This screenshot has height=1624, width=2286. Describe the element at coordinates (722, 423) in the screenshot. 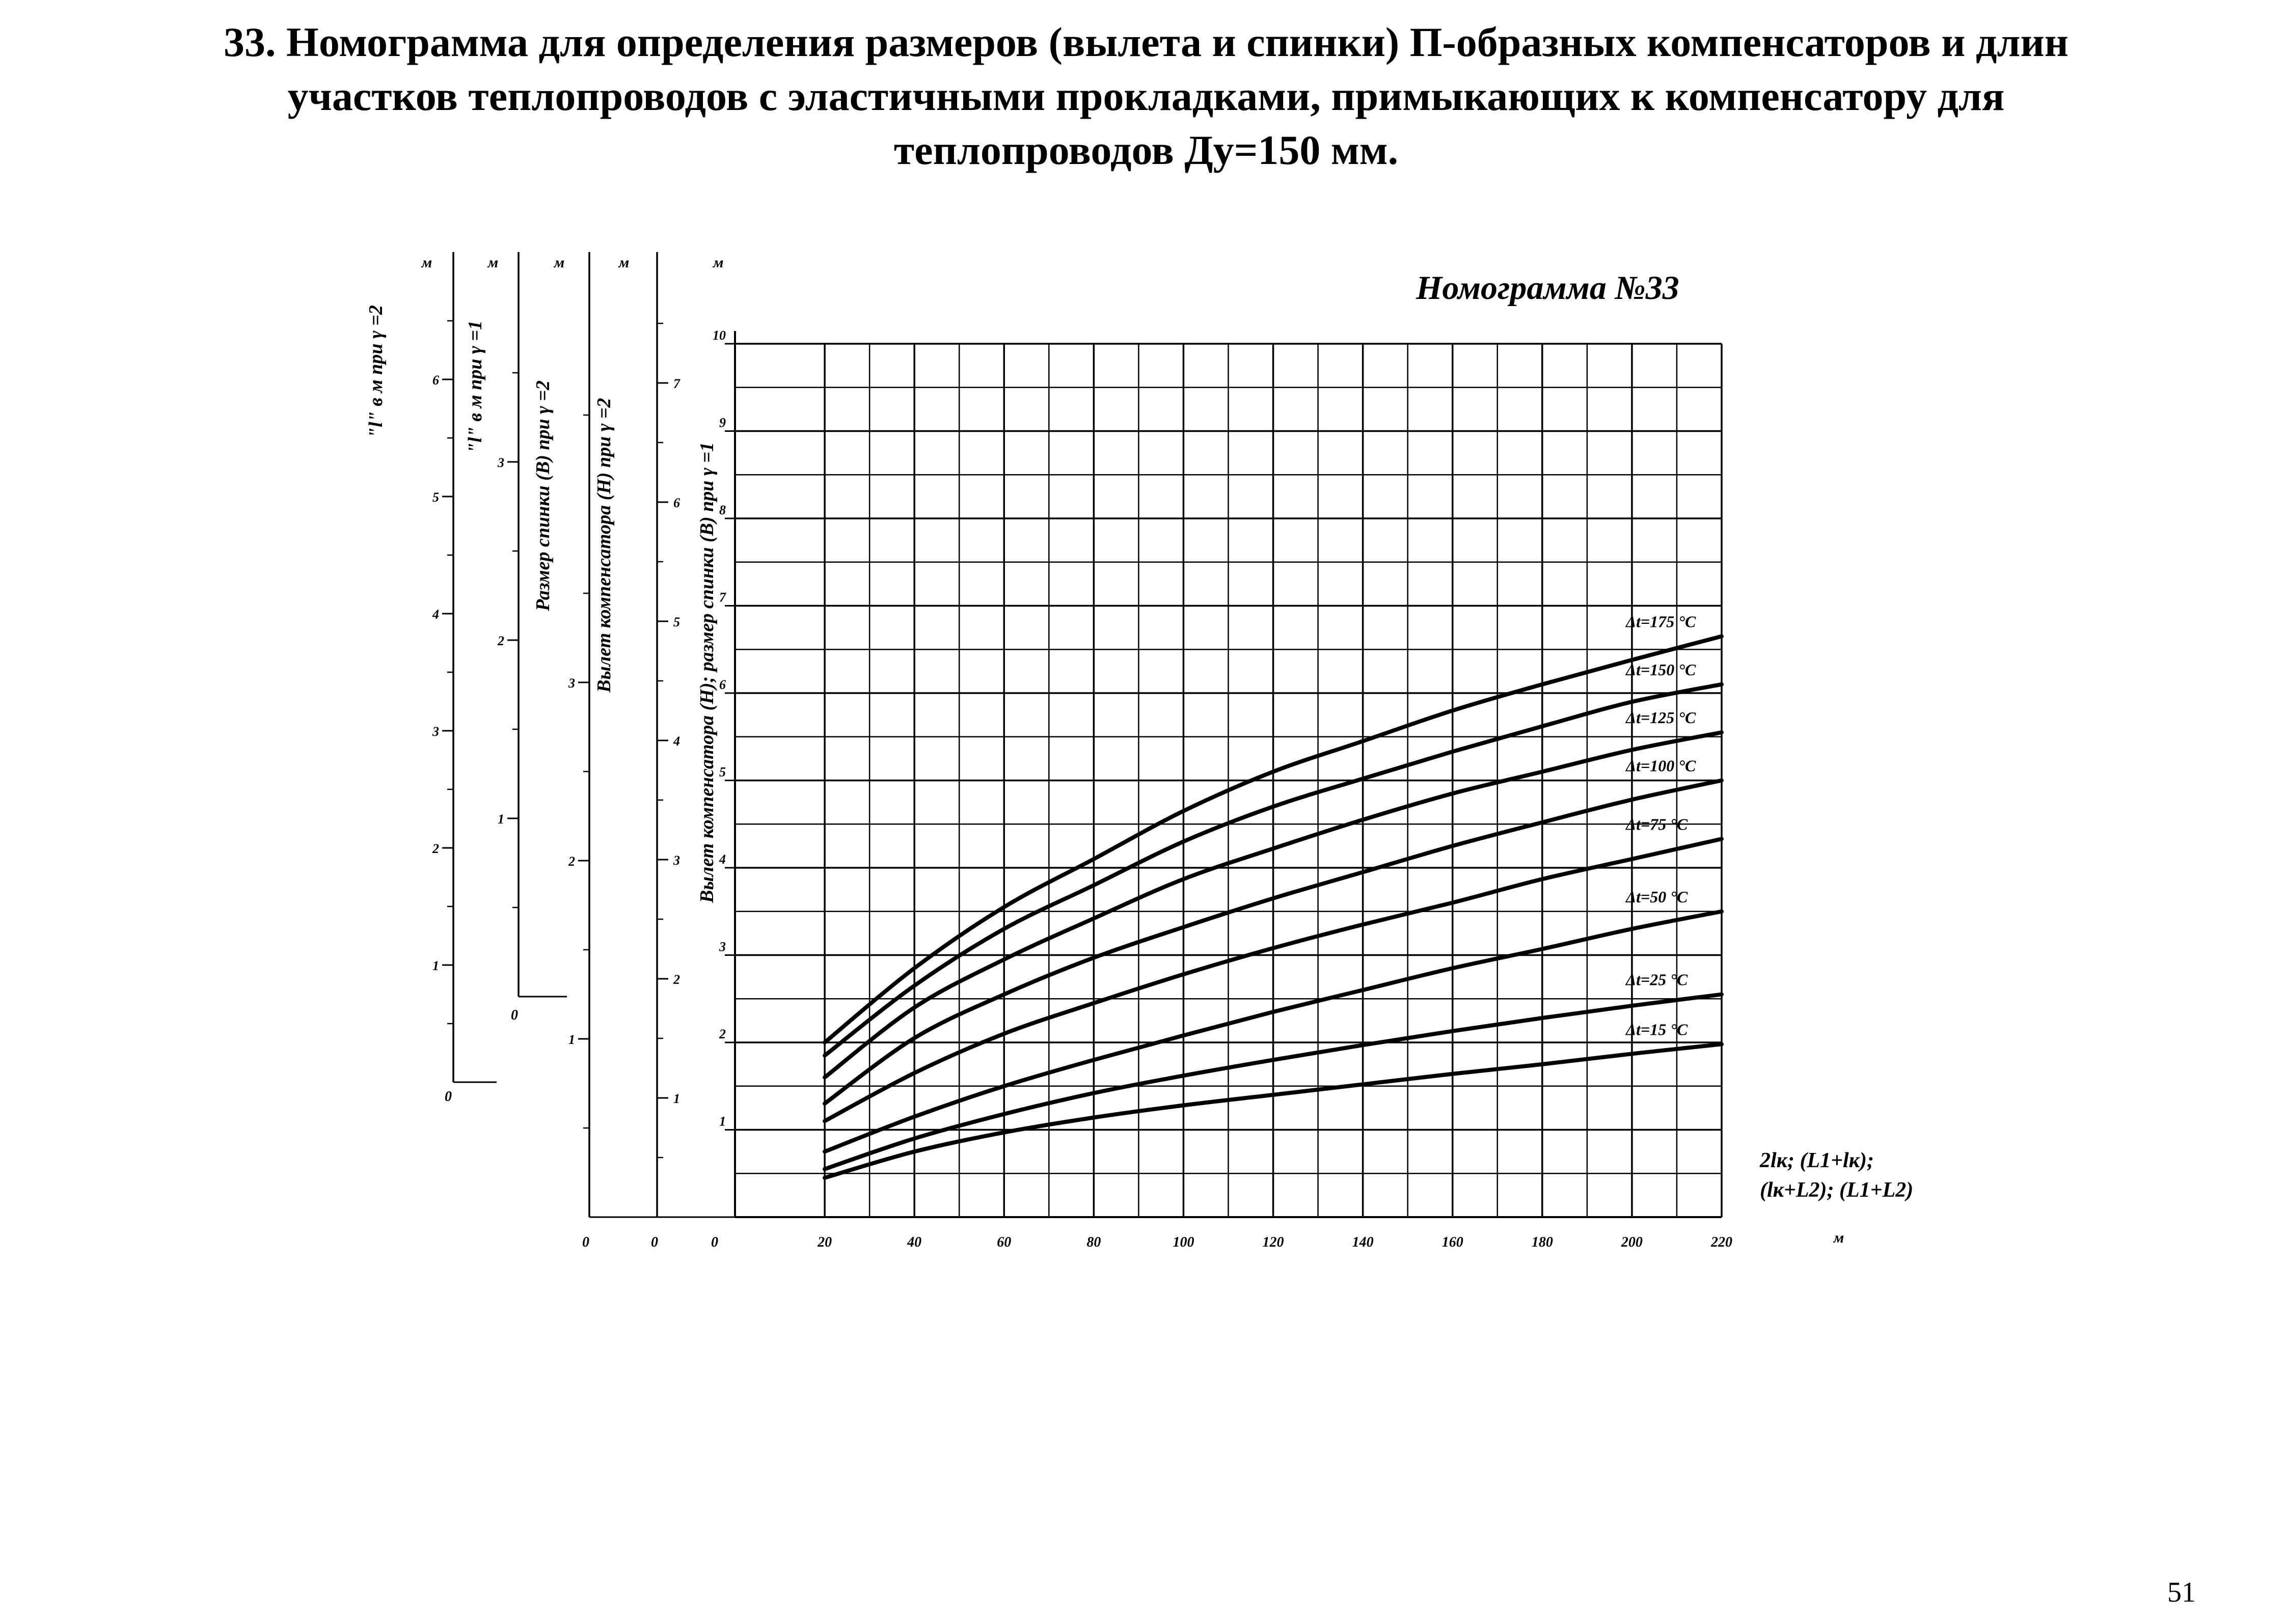

I see `y-tick-label: 9` at that location.